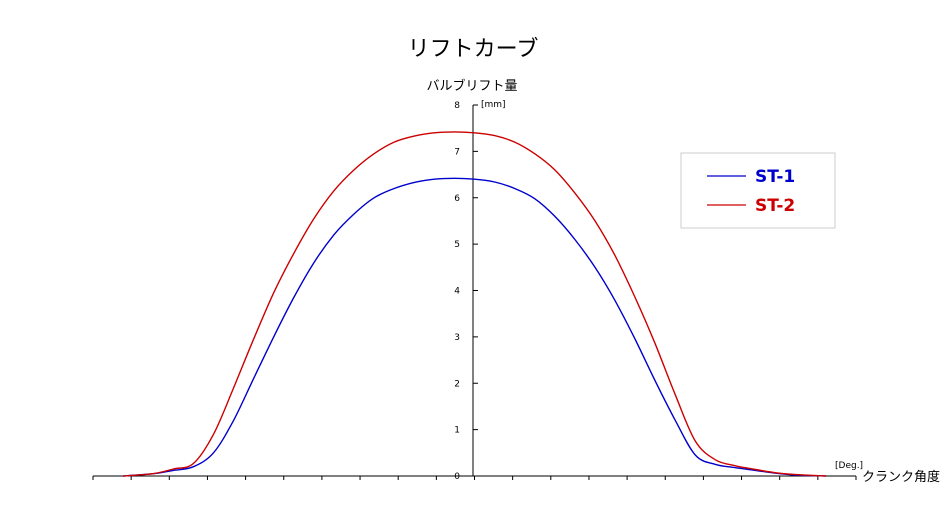 The width and height of the screenshot is (950, 519). I want to click on y-tick-label: 6, so click(457, 199).